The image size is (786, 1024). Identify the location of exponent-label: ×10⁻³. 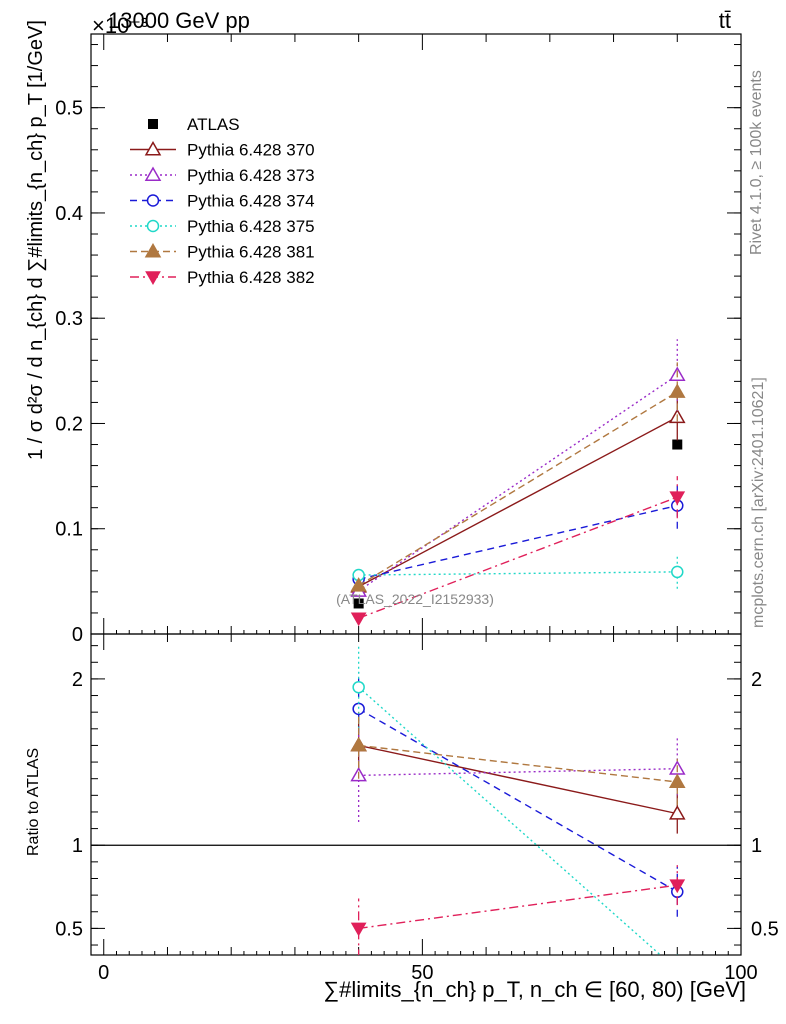
(120, 25).